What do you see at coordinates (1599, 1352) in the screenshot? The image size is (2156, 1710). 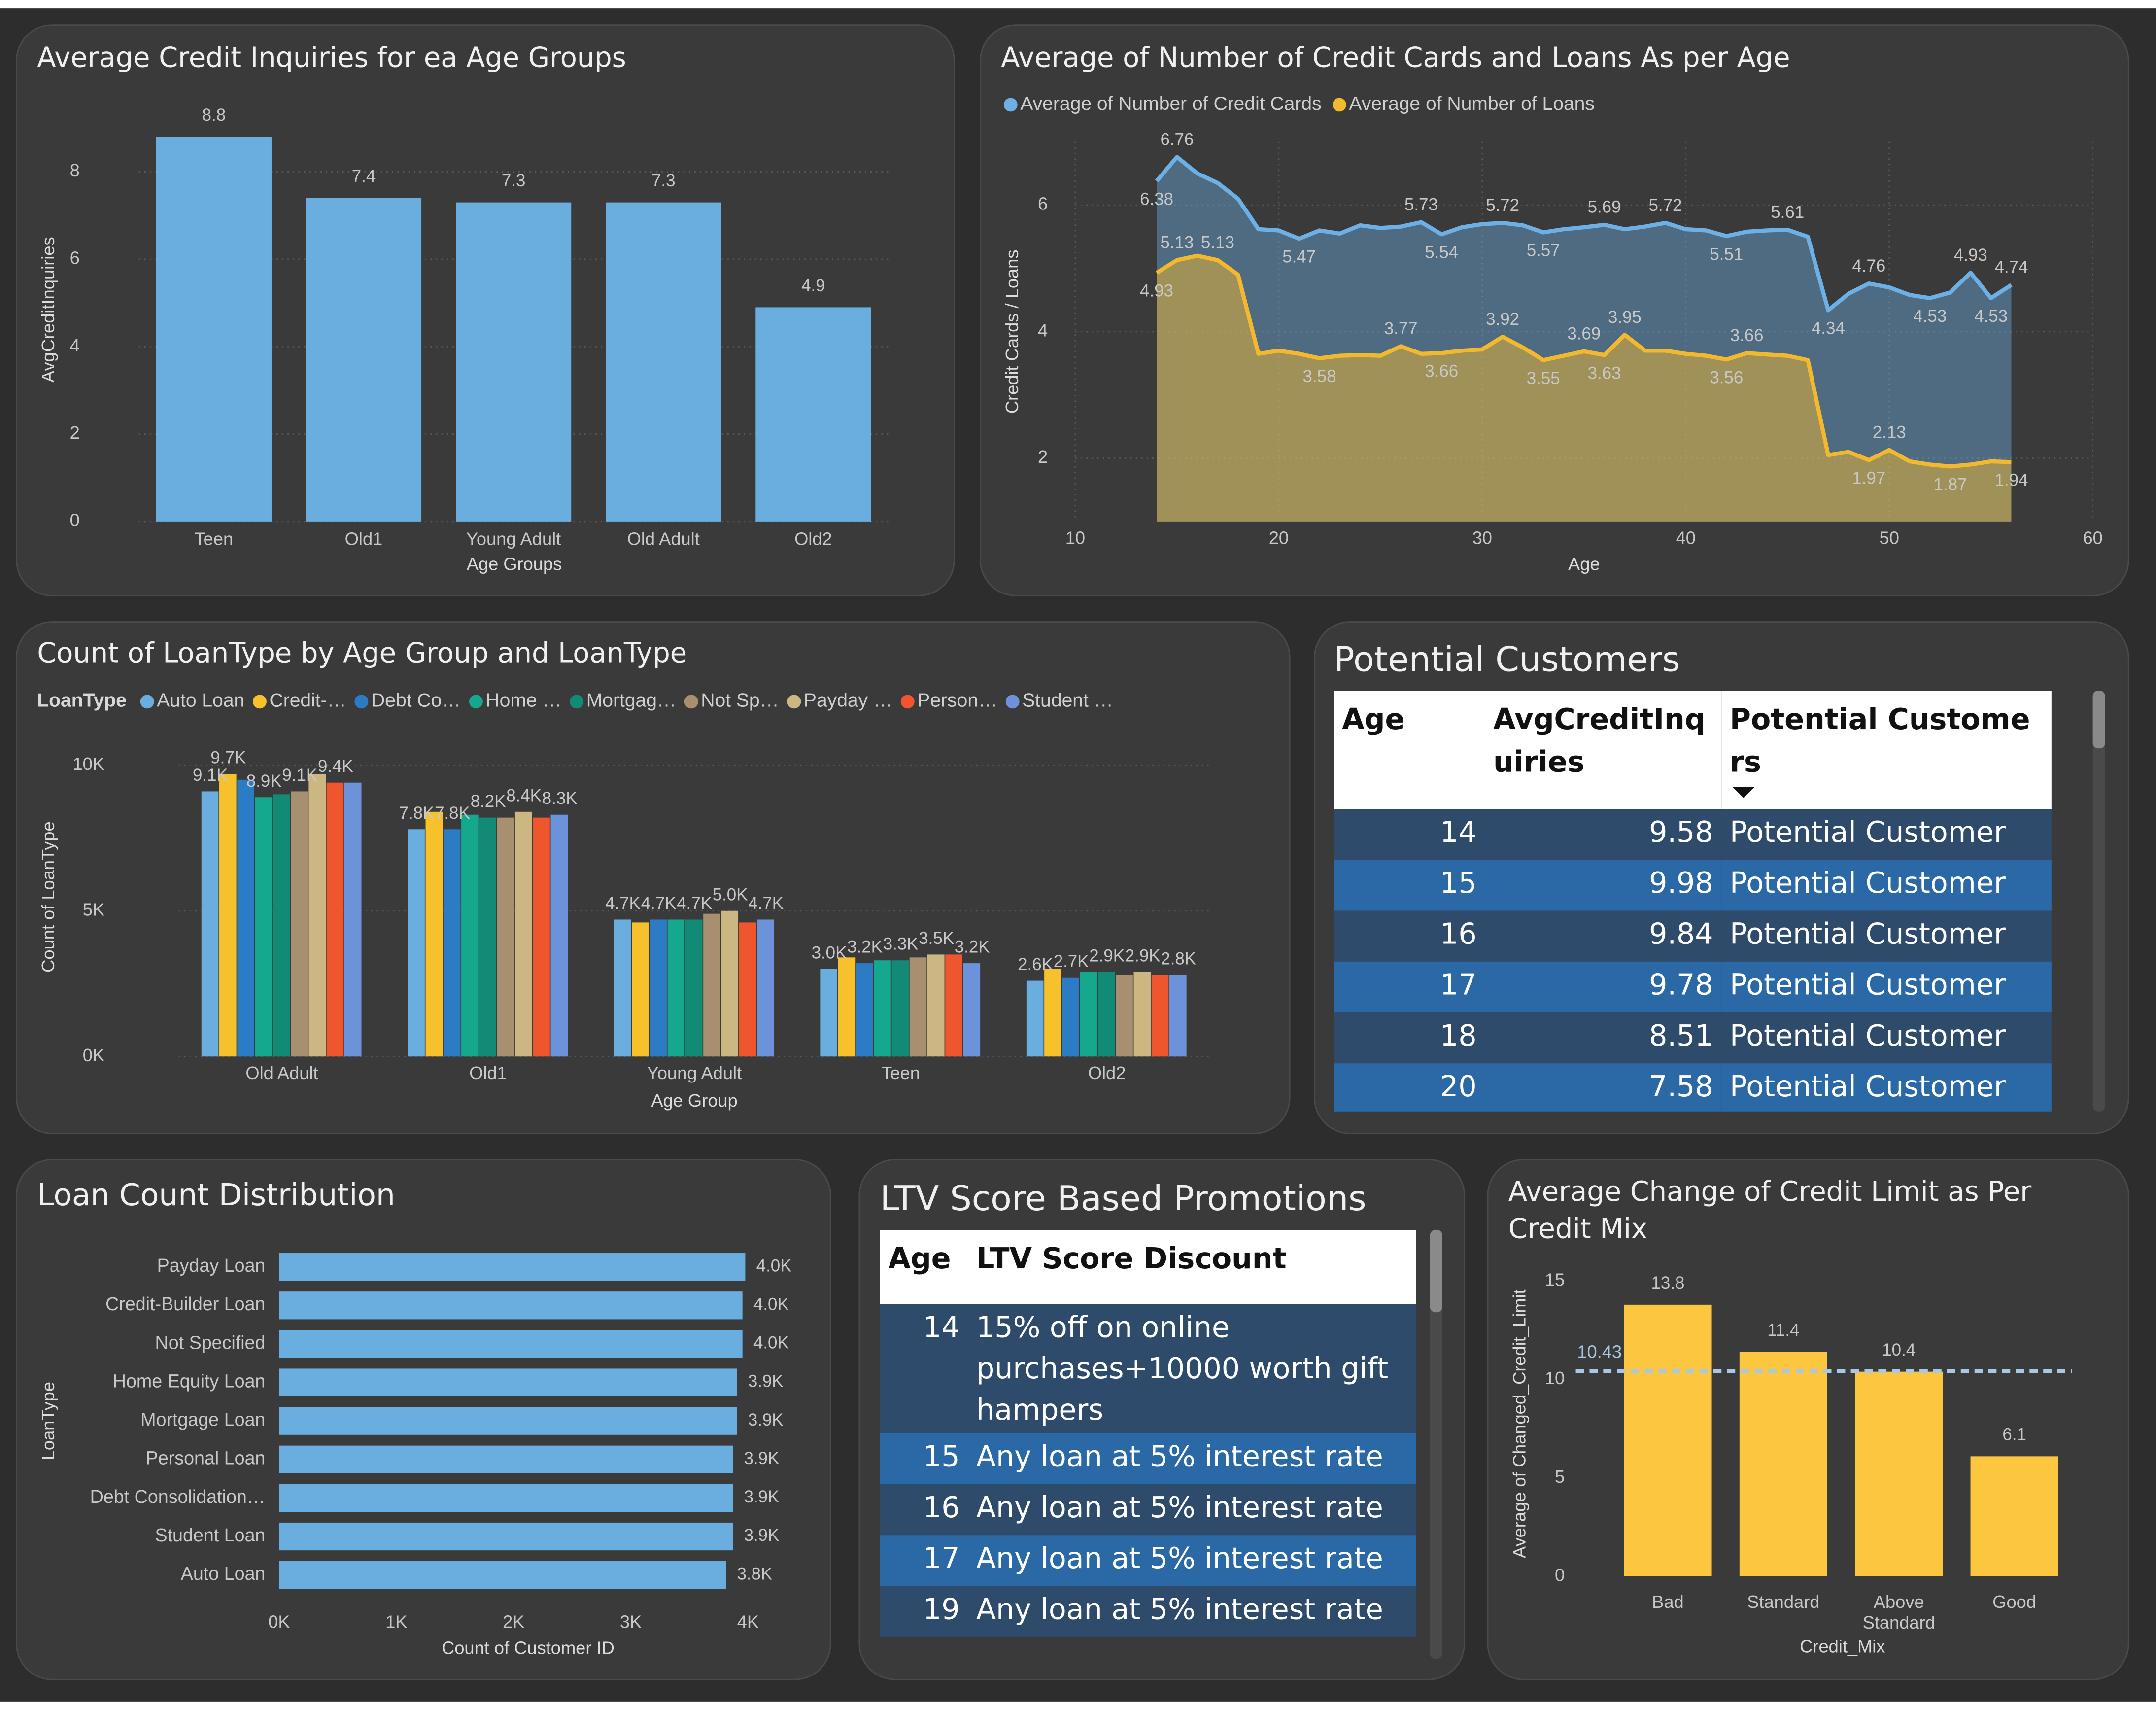 I see `reference-label: 10.43` at bounding box center [1599, 1352].